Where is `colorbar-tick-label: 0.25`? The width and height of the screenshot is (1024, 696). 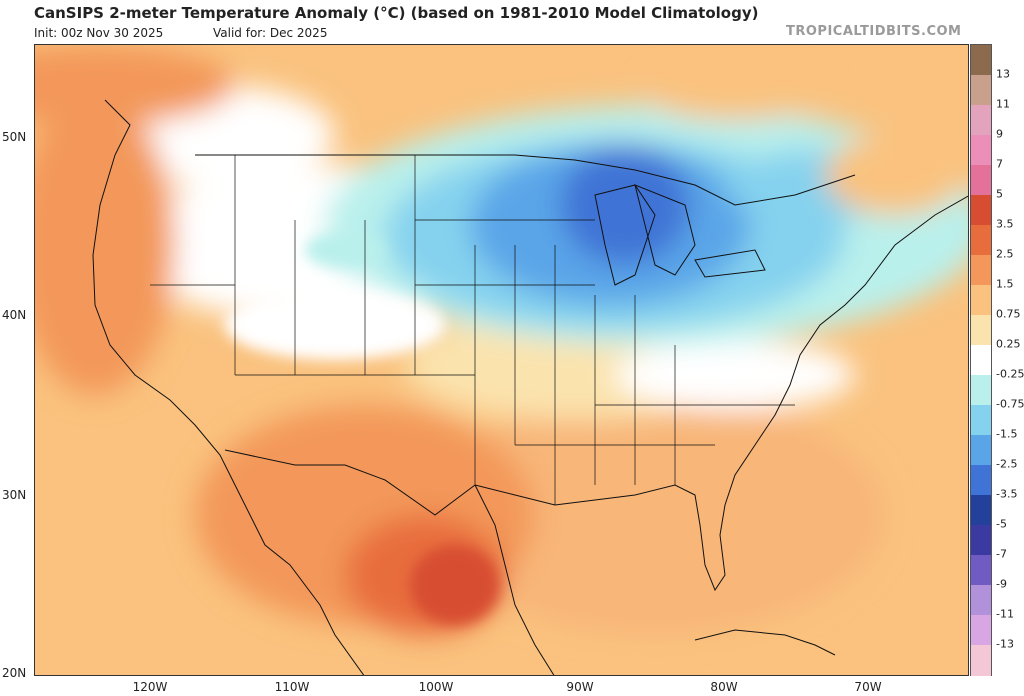
colorbar-tick-label: 0.25 is located at coordinates (1008, 344).